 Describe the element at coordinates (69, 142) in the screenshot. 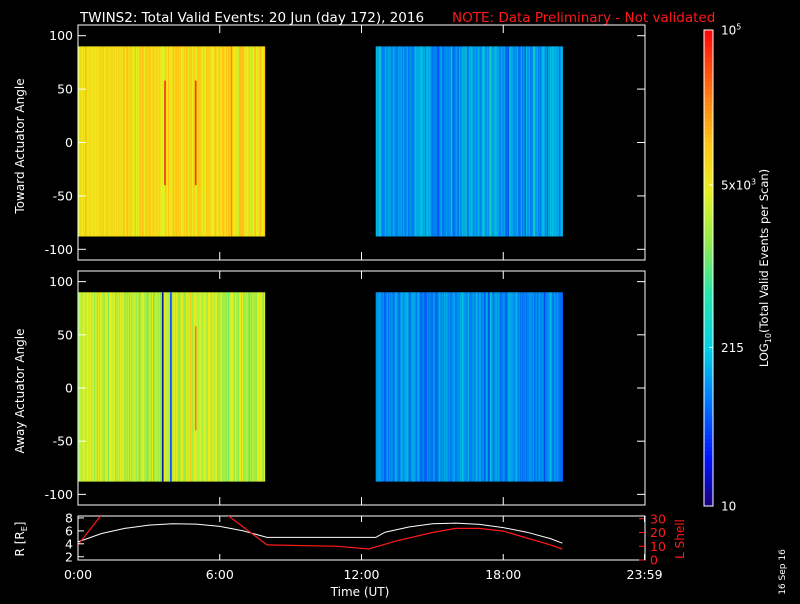

I see `toward-ytick-label: 0` at that location.